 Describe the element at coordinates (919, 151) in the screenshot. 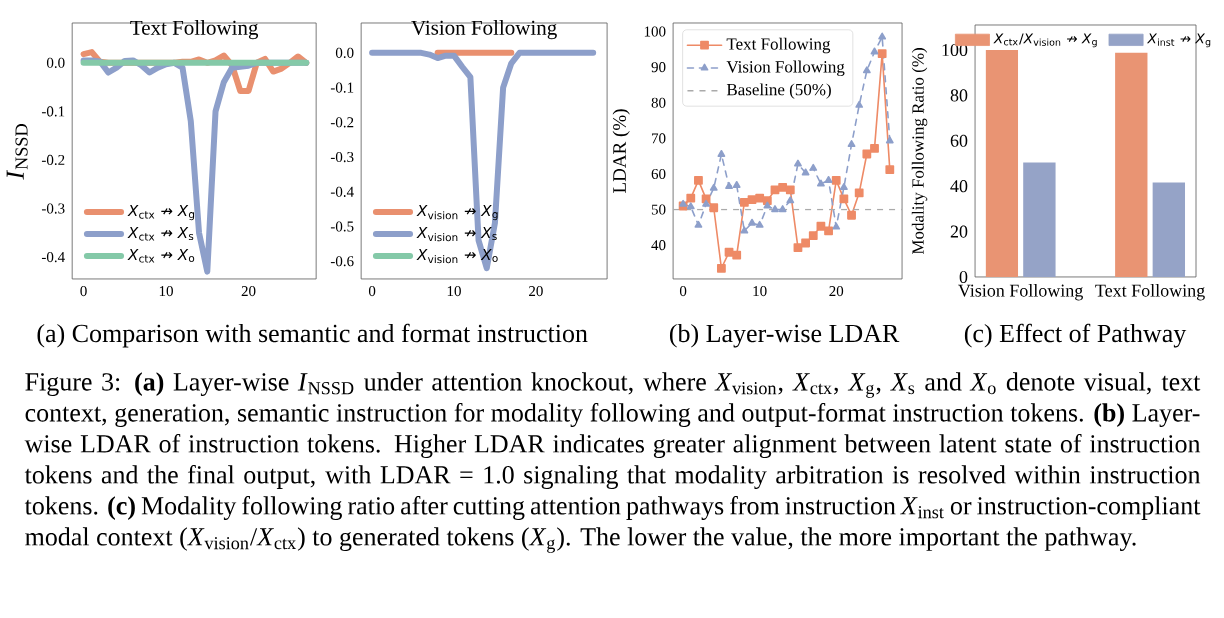

I see `y-axis-title: Modality Following Ratio (%)` at that location.